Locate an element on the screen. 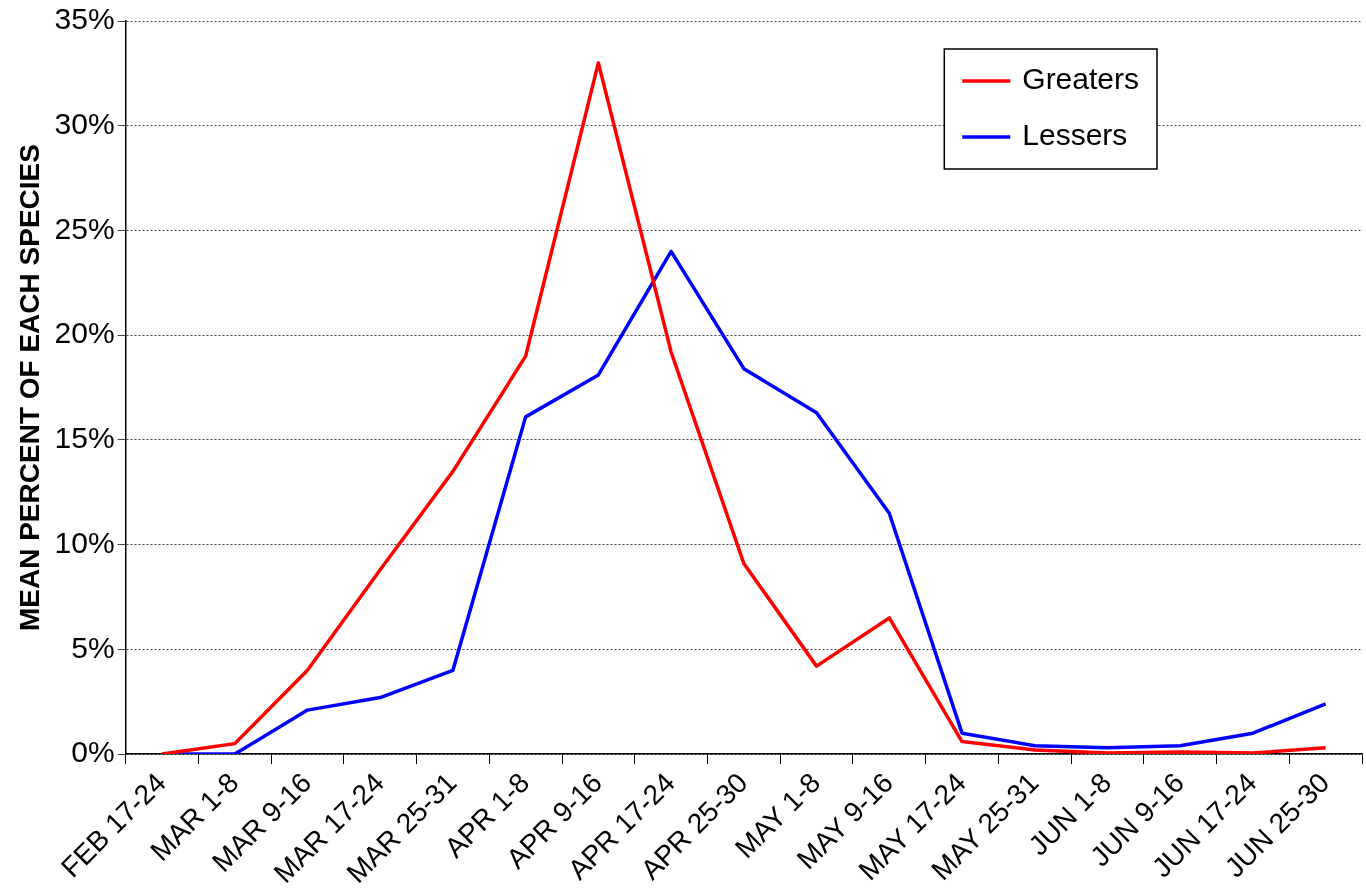 This screenshot has width=1366, height=894. y-tick-label: 10% is located at coordinates (84, 542).